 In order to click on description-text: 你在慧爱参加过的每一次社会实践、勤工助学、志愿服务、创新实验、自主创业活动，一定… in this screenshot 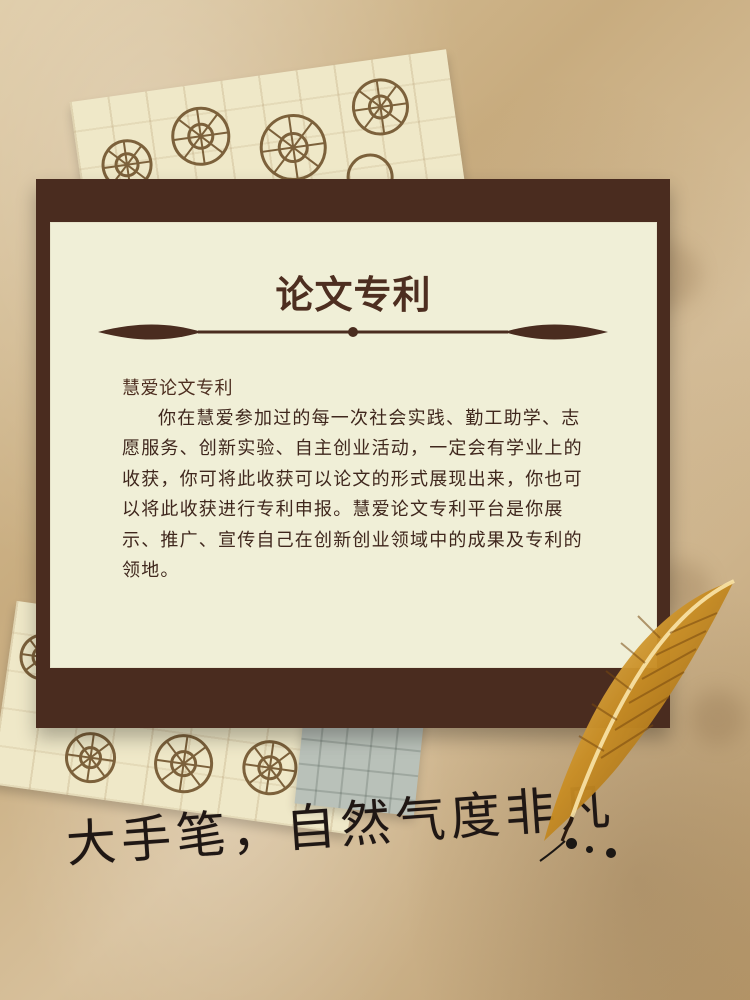, I will do `click(355, 495)`.